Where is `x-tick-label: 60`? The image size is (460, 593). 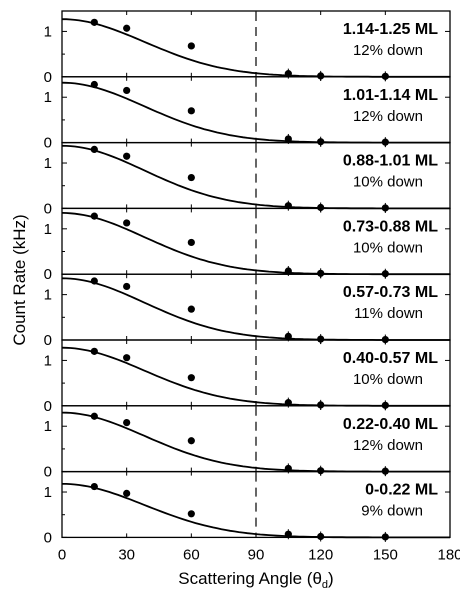 x-tick-label: 60 is located at coordinates (191, 554).